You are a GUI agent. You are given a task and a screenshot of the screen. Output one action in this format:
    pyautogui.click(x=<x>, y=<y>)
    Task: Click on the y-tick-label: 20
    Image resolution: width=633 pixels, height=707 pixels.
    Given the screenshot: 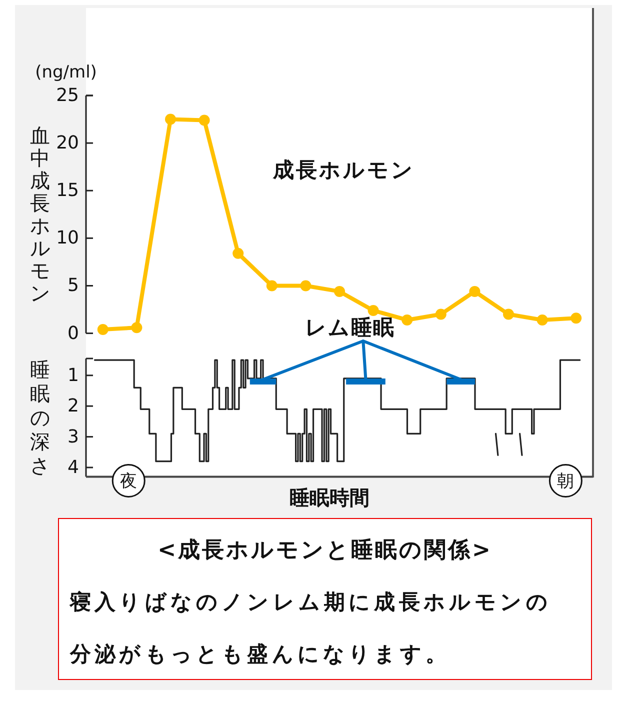 What is the action you would take?
    pyautogui.click(x=67, y=143)
    